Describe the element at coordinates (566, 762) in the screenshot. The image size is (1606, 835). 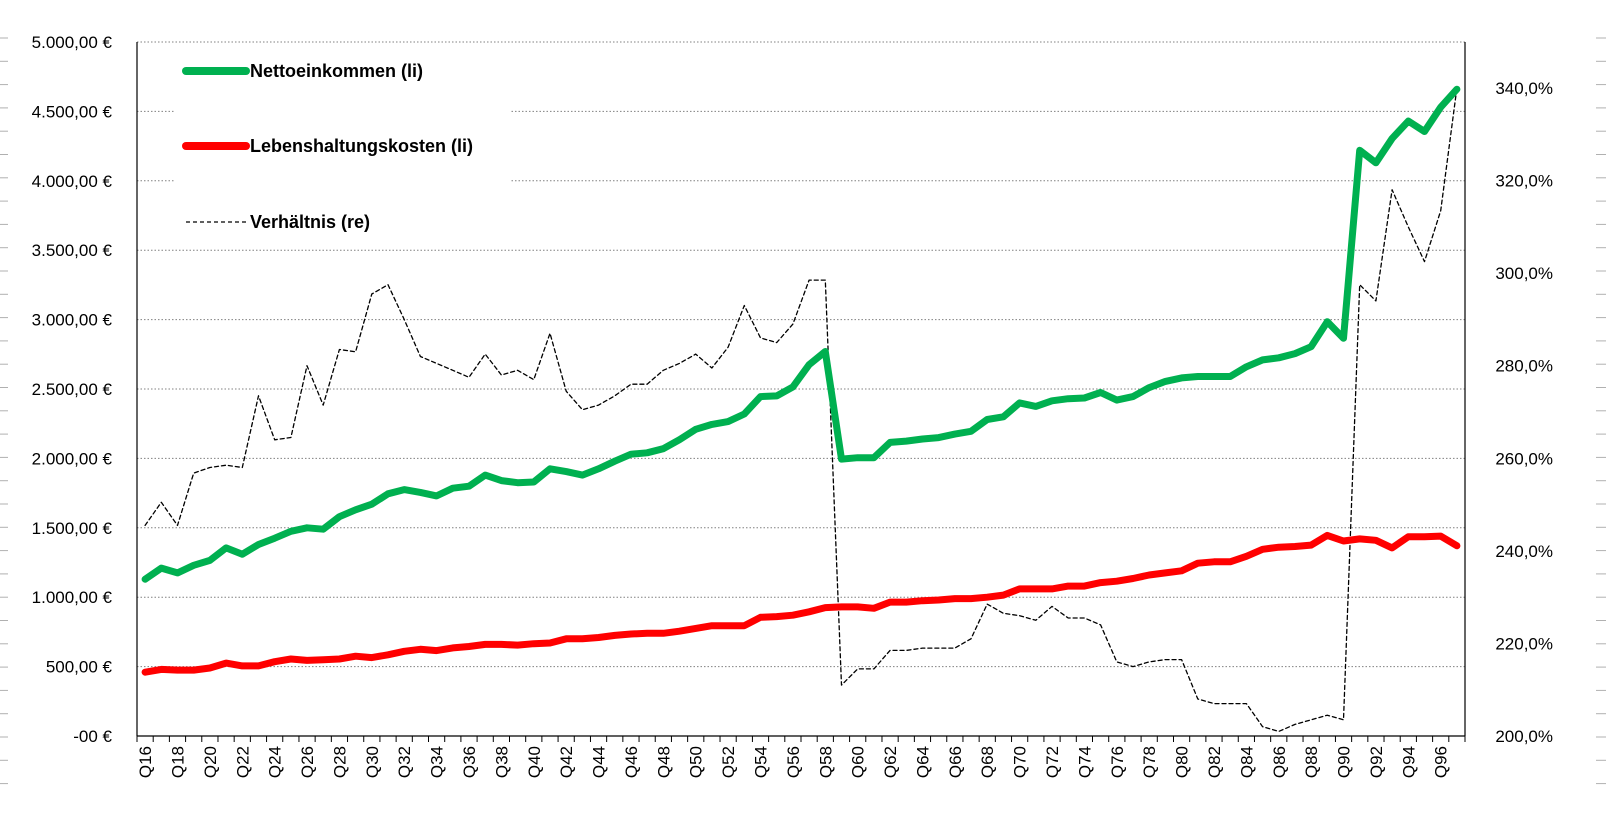
I see `x-tick-label: Q42` at that location.